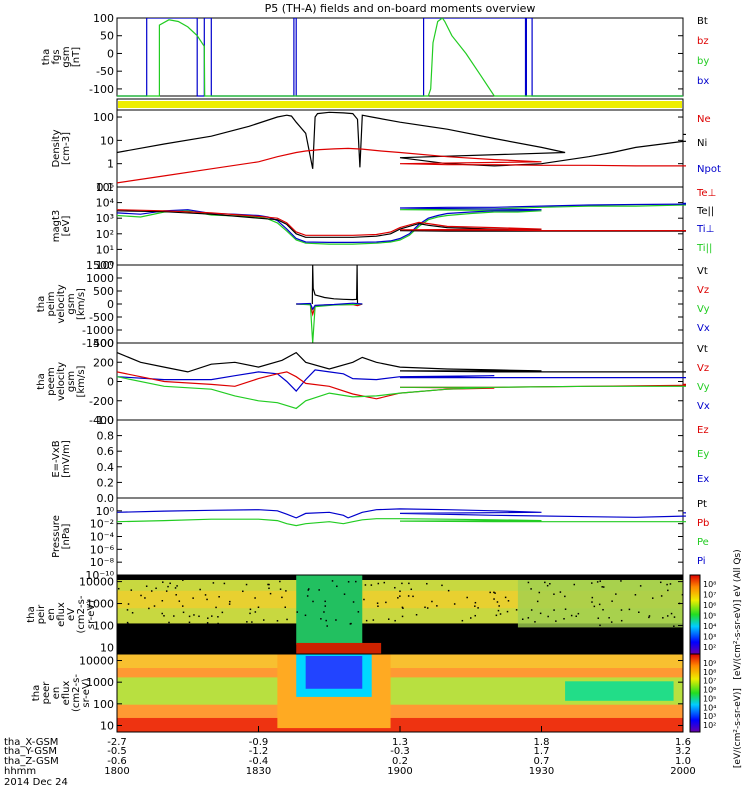  Describe the element at coordinates (702, 21) in the screenshot. I see `legend-entry: Bt` at that location.